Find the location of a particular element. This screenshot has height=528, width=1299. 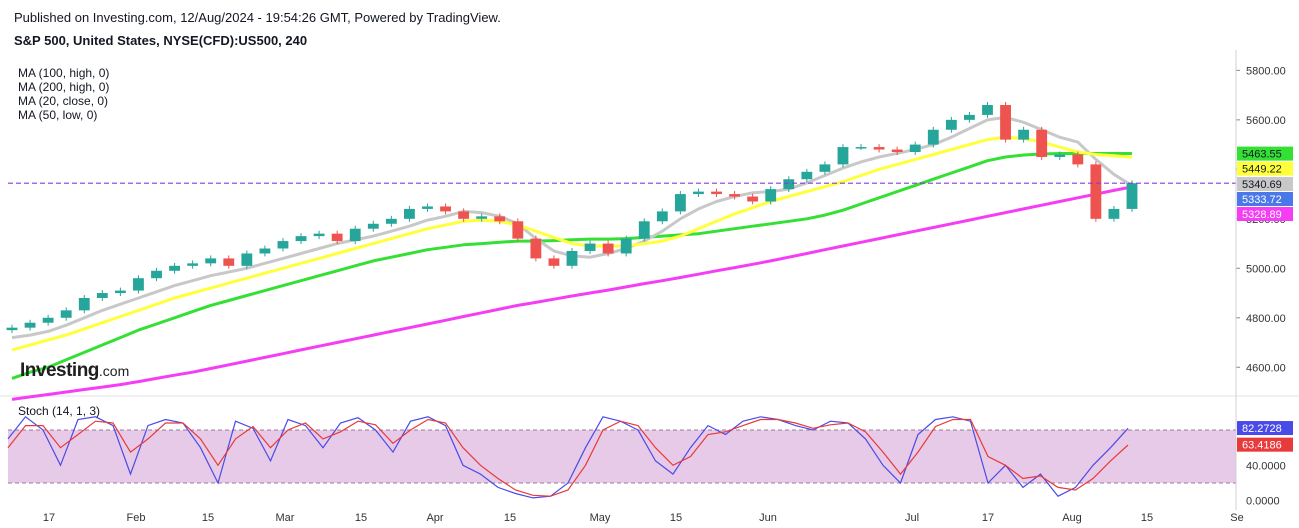

time-tick-label: Apr is located at coordinates (434, 518).